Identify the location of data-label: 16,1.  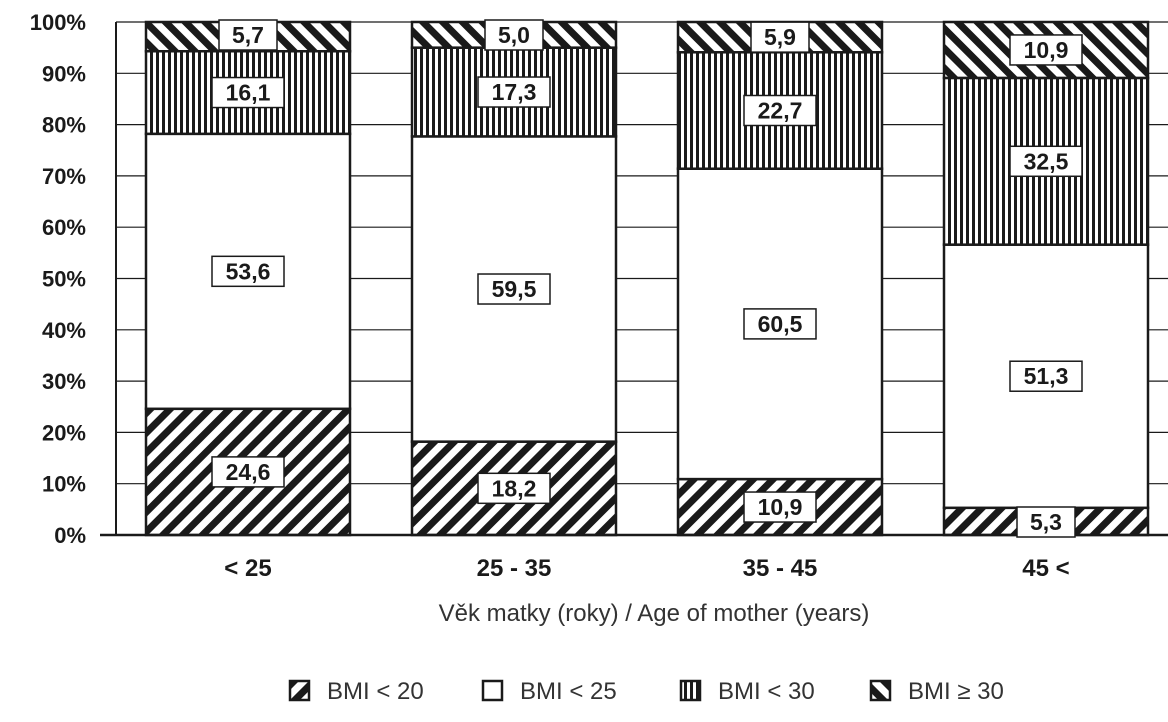
(248, 93).